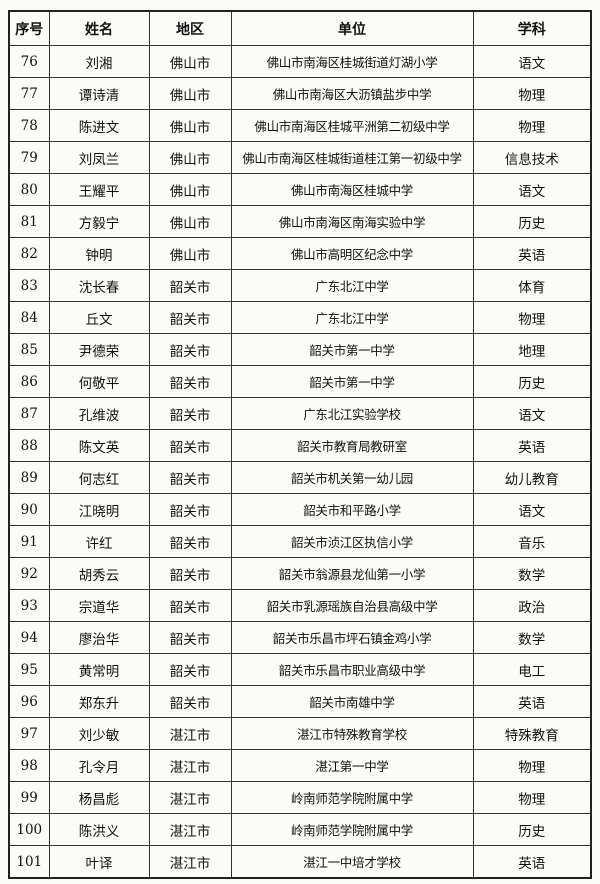 Image resolution: width=600 pixels, height=884 pixels. What do you see at coordinates (352, 733) in the screenshot?
I see `unit-cell: 湛江市特殊教育学校` at bounding box center [352, 733].